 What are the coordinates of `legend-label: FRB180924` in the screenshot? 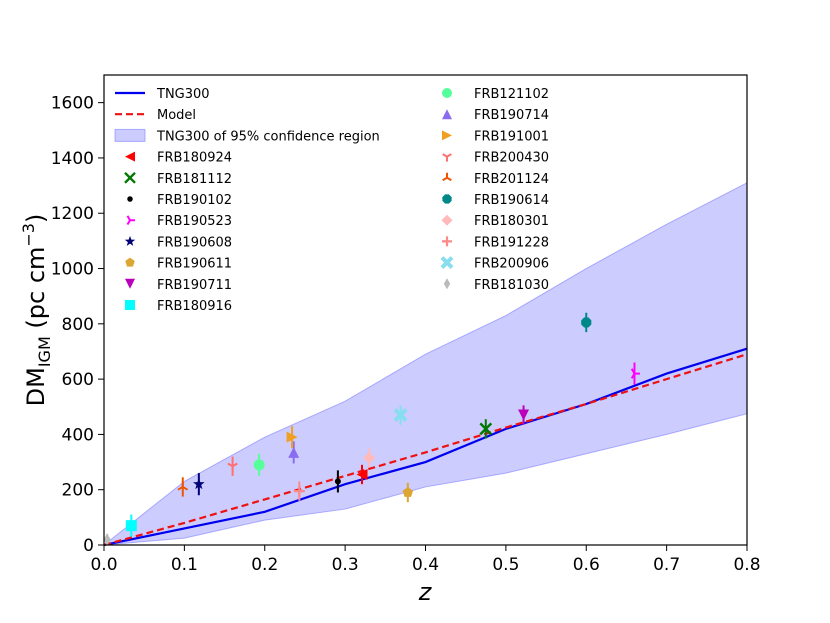 It's located at (194, 158).